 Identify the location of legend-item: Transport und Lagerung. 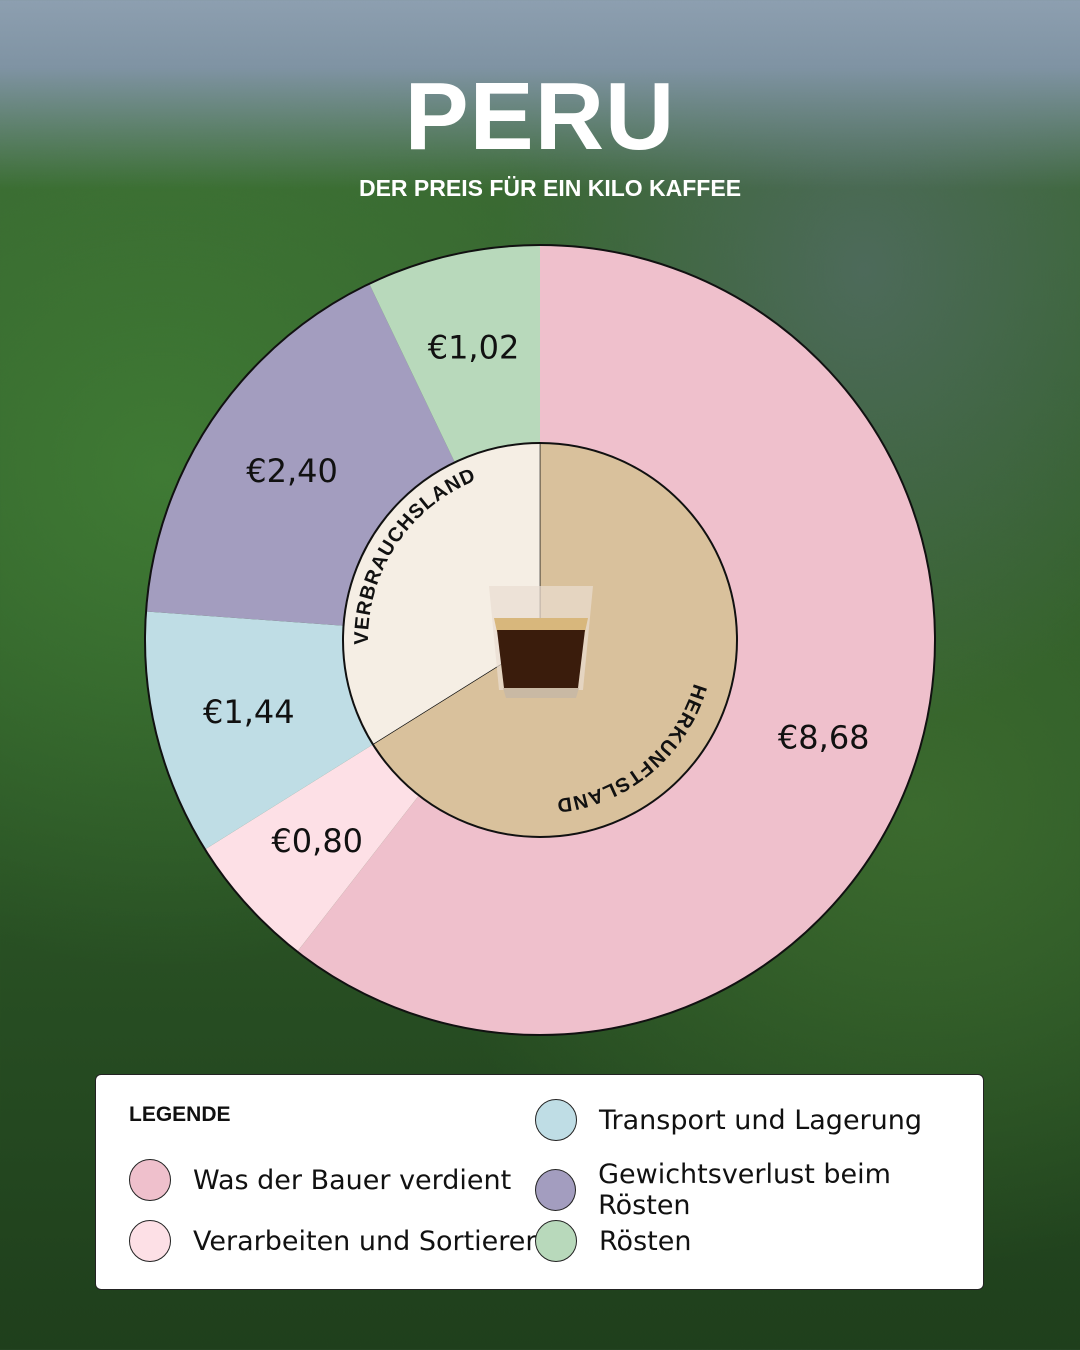
(728, 1120).